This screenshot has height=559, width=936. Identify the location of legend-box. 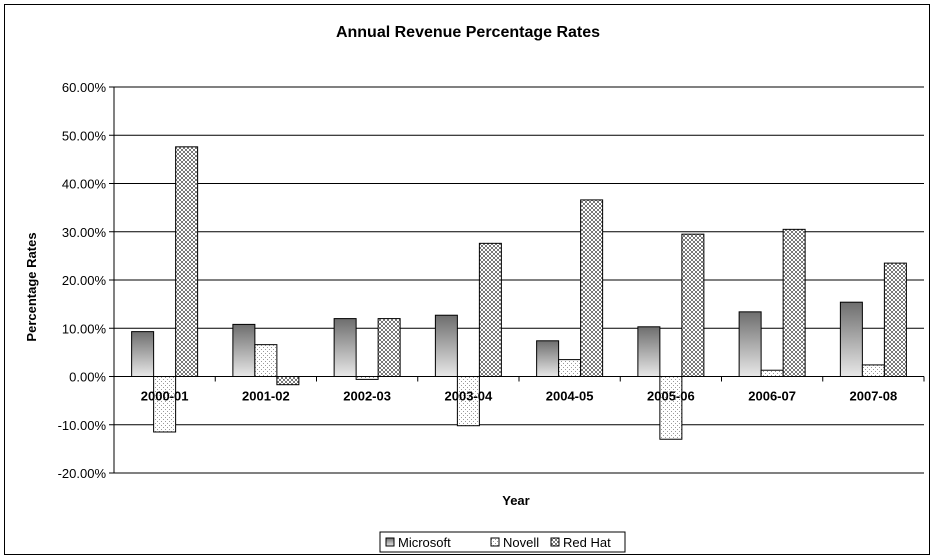
(502, 542).